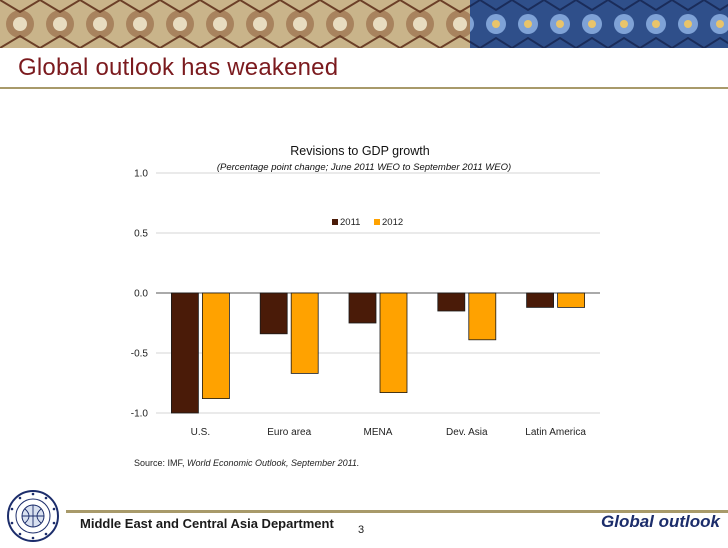 Image resolution: width=728 pixels, height=548 pixels. Describe the element at coordinates (141, 234) in the screenshot. I see `y-tick-label: 0.5` at that location.